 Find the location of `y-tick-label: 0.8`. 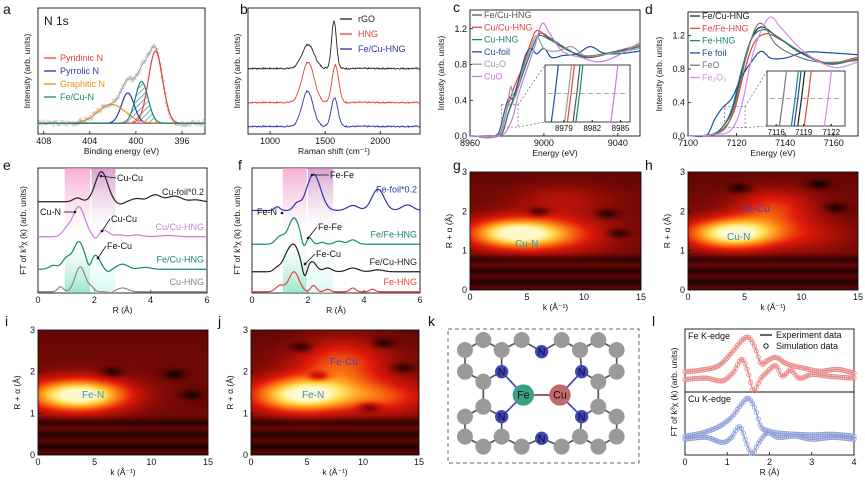

y-tick-label: 0.8 is located at coordinates (460, 65).